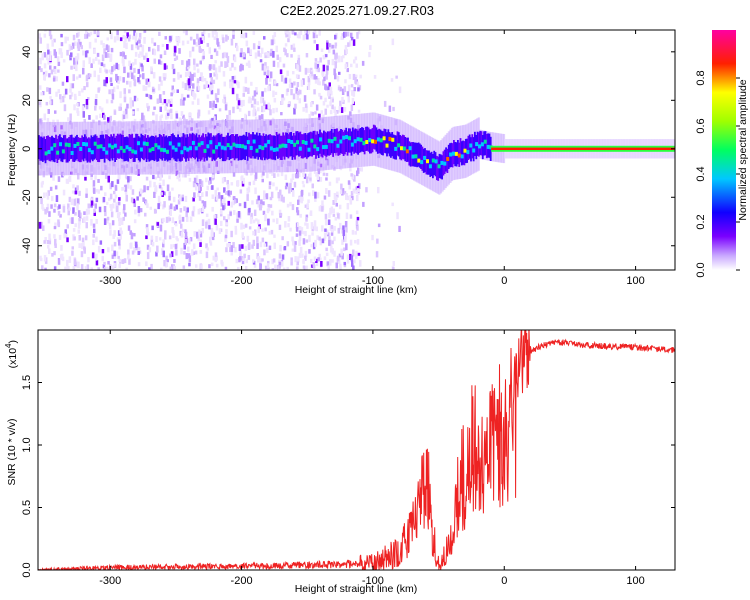 This screenshot has width=750, height=600. I want to click on snr-x-tick-label: -100, so click(373, 581).